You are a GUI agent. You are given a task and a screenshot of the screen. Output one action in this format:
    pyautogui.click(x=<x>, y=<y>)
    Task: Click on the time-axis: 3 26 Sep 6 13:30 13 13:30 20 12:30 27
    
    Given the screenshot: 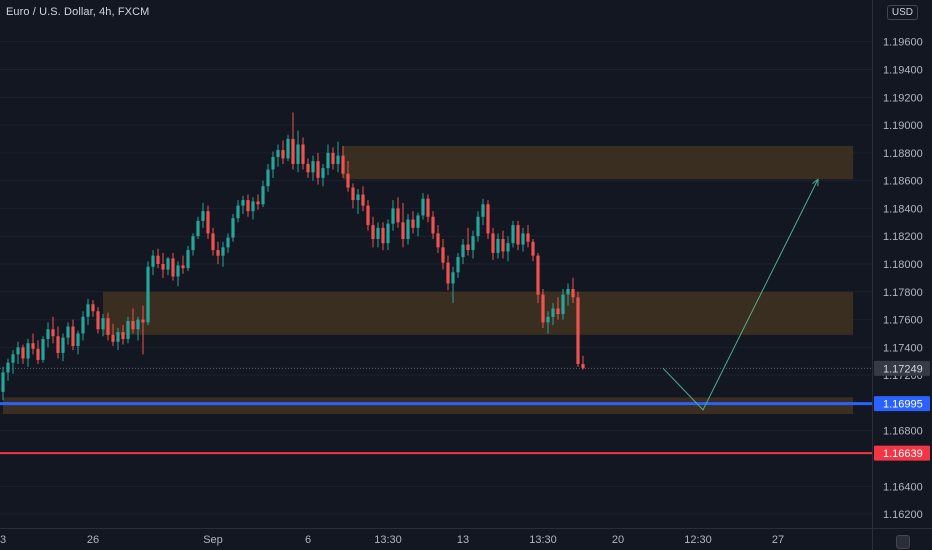 What is the action you would take?
    pyautogui.click(x=466, y=537)
    